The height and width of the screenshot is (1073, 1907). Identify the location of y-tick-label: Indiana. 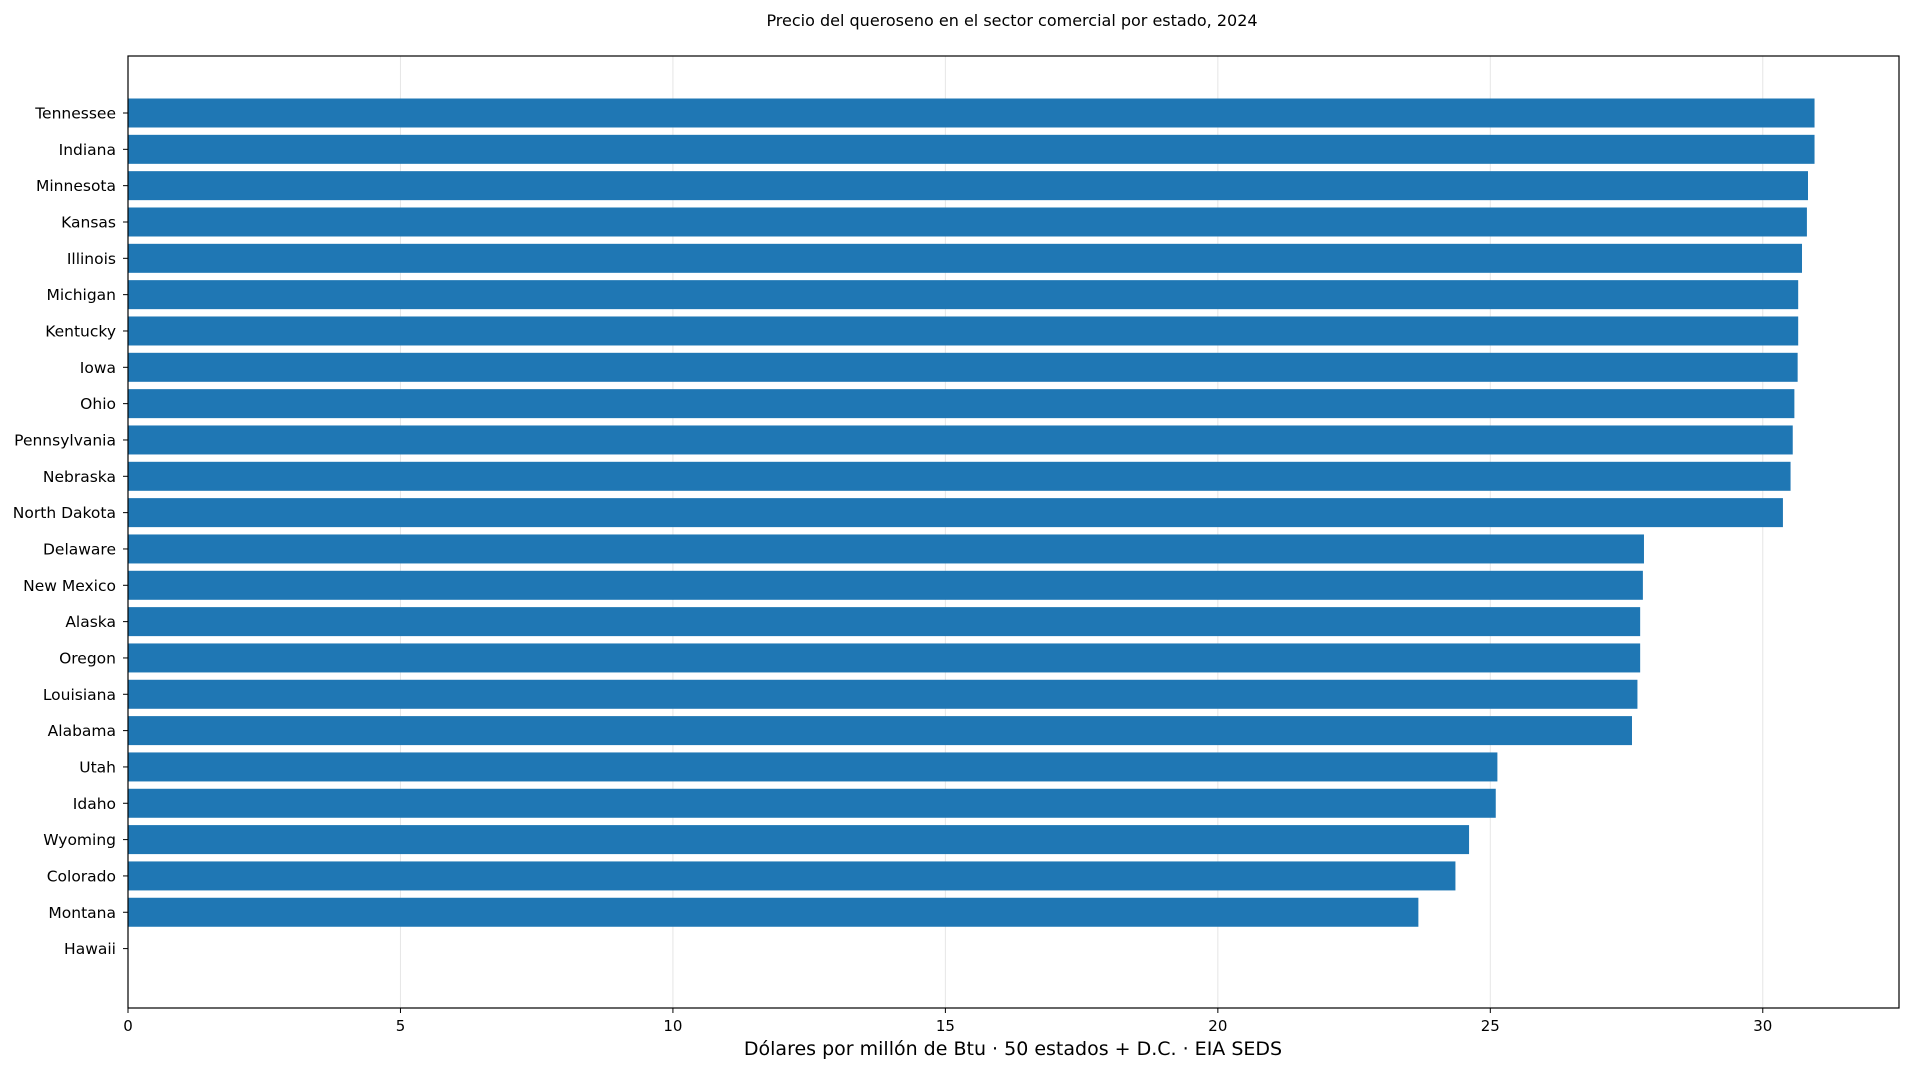
(87, 150).